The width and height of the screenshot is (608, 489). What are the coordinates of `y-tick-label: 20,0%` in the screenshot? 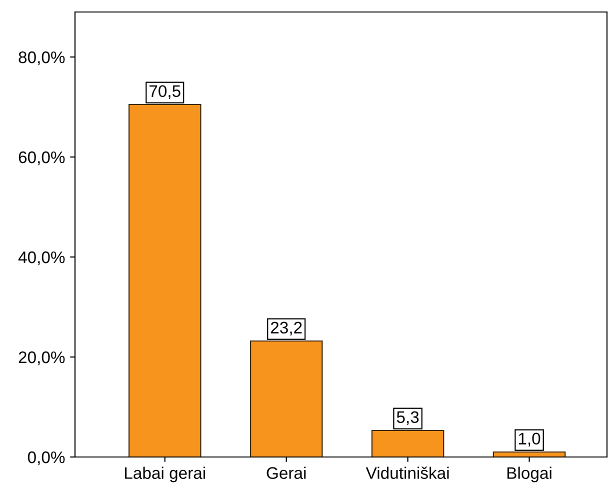 It's located at (41, 358).